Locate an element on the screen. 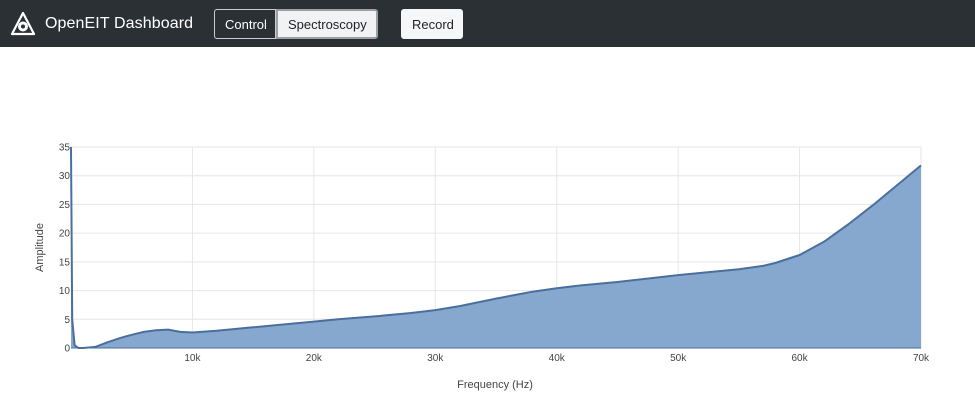 Image resolution: width=975 pixels, height=405 pixels. tab-spectroscopy: Spectroscopy is located at coordinates (327, 24).